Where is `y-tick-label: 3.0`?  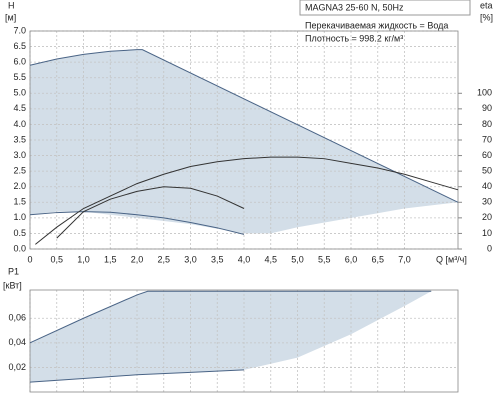
y-tick-label: 3.0 is located at coordinates (19, 155).